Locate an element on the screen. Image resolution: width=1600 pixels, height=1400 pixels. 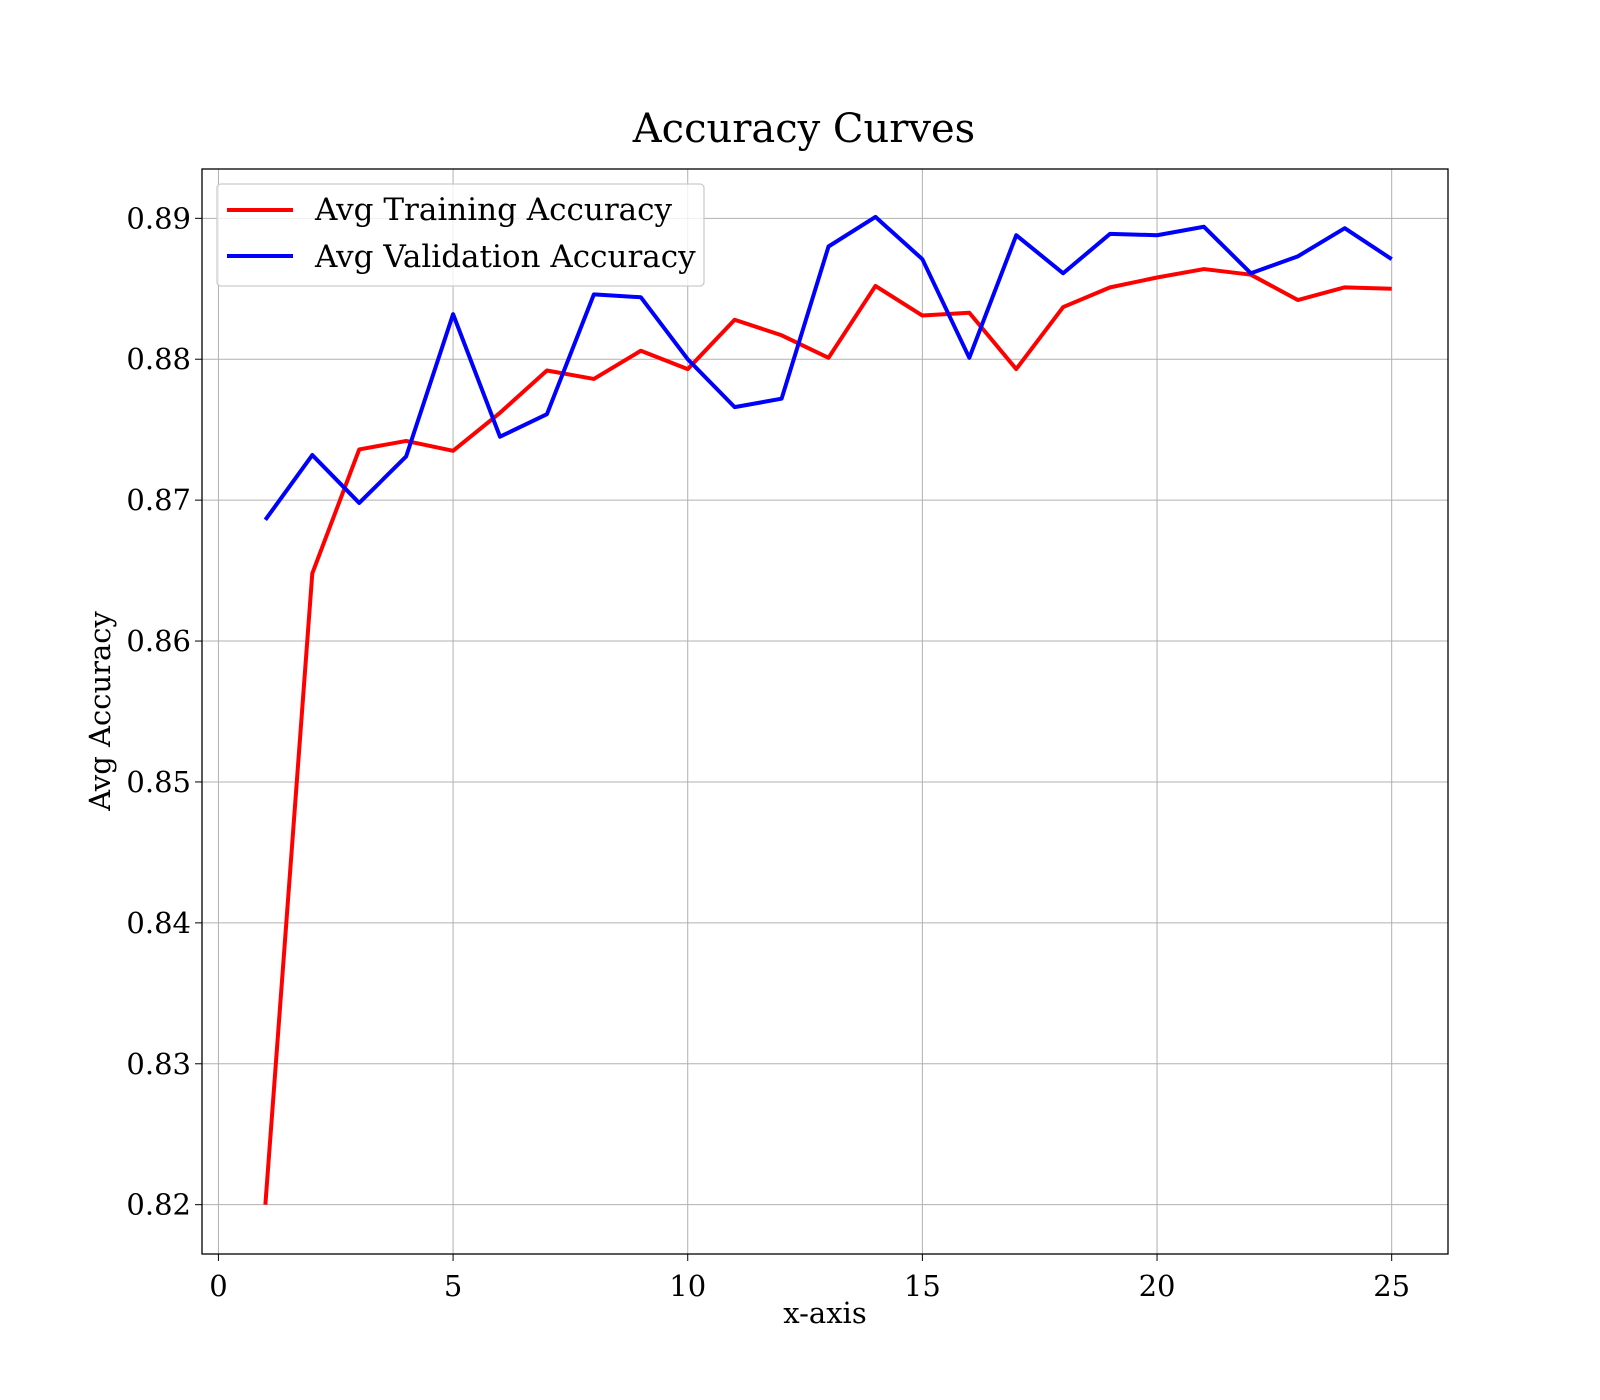
y-axis-title: Avg Accuracy is located at coordinates (100, 710).